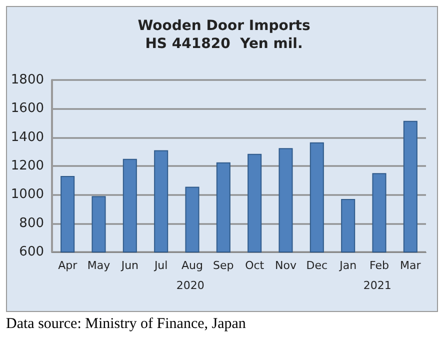 Image resolution: width=448 pixels, height=347 pixels. I want to click on source-note: Data source: Ministry of Finance, Japan, so click(126, 324).